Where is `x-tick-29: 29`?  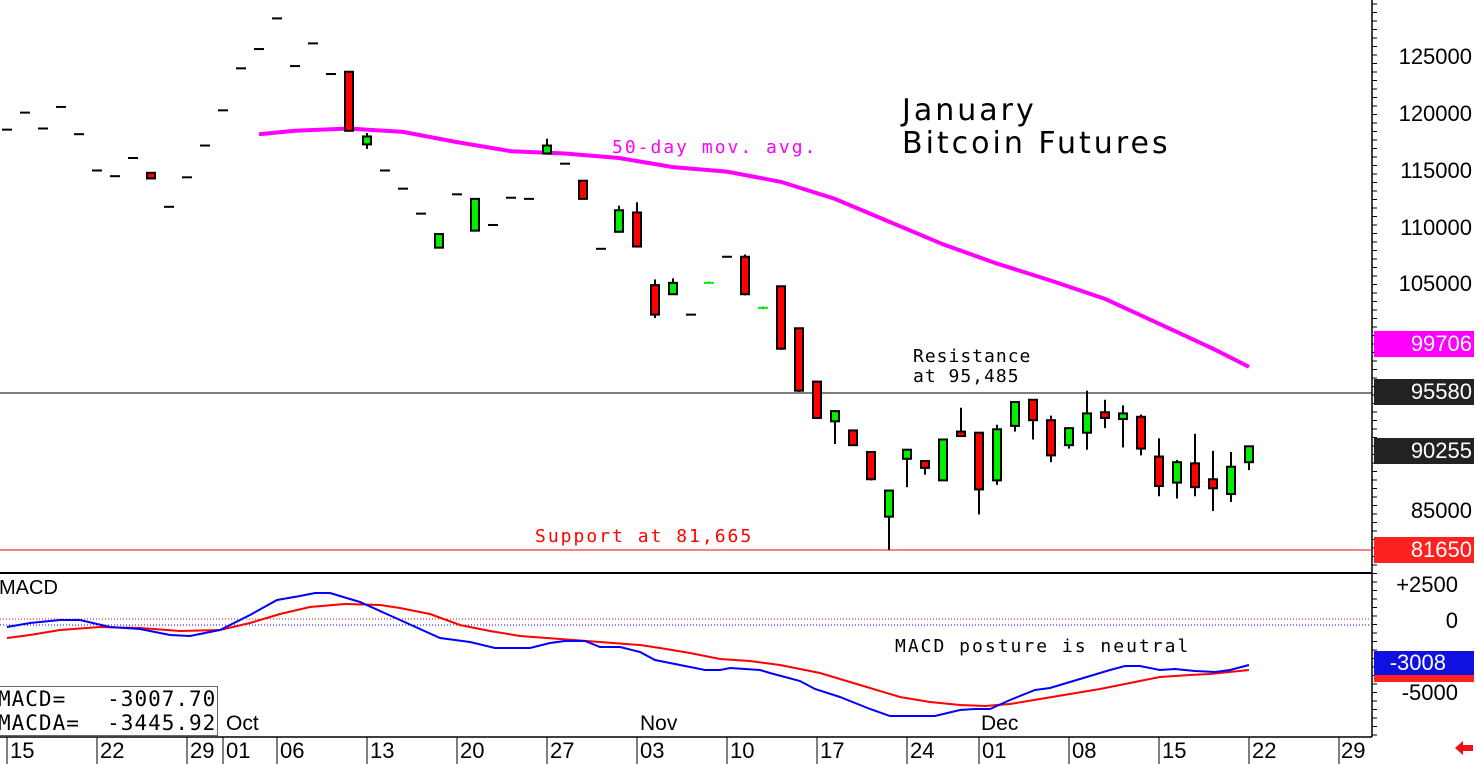
x-tick-29: 29 is located at coordinates (202, 750).